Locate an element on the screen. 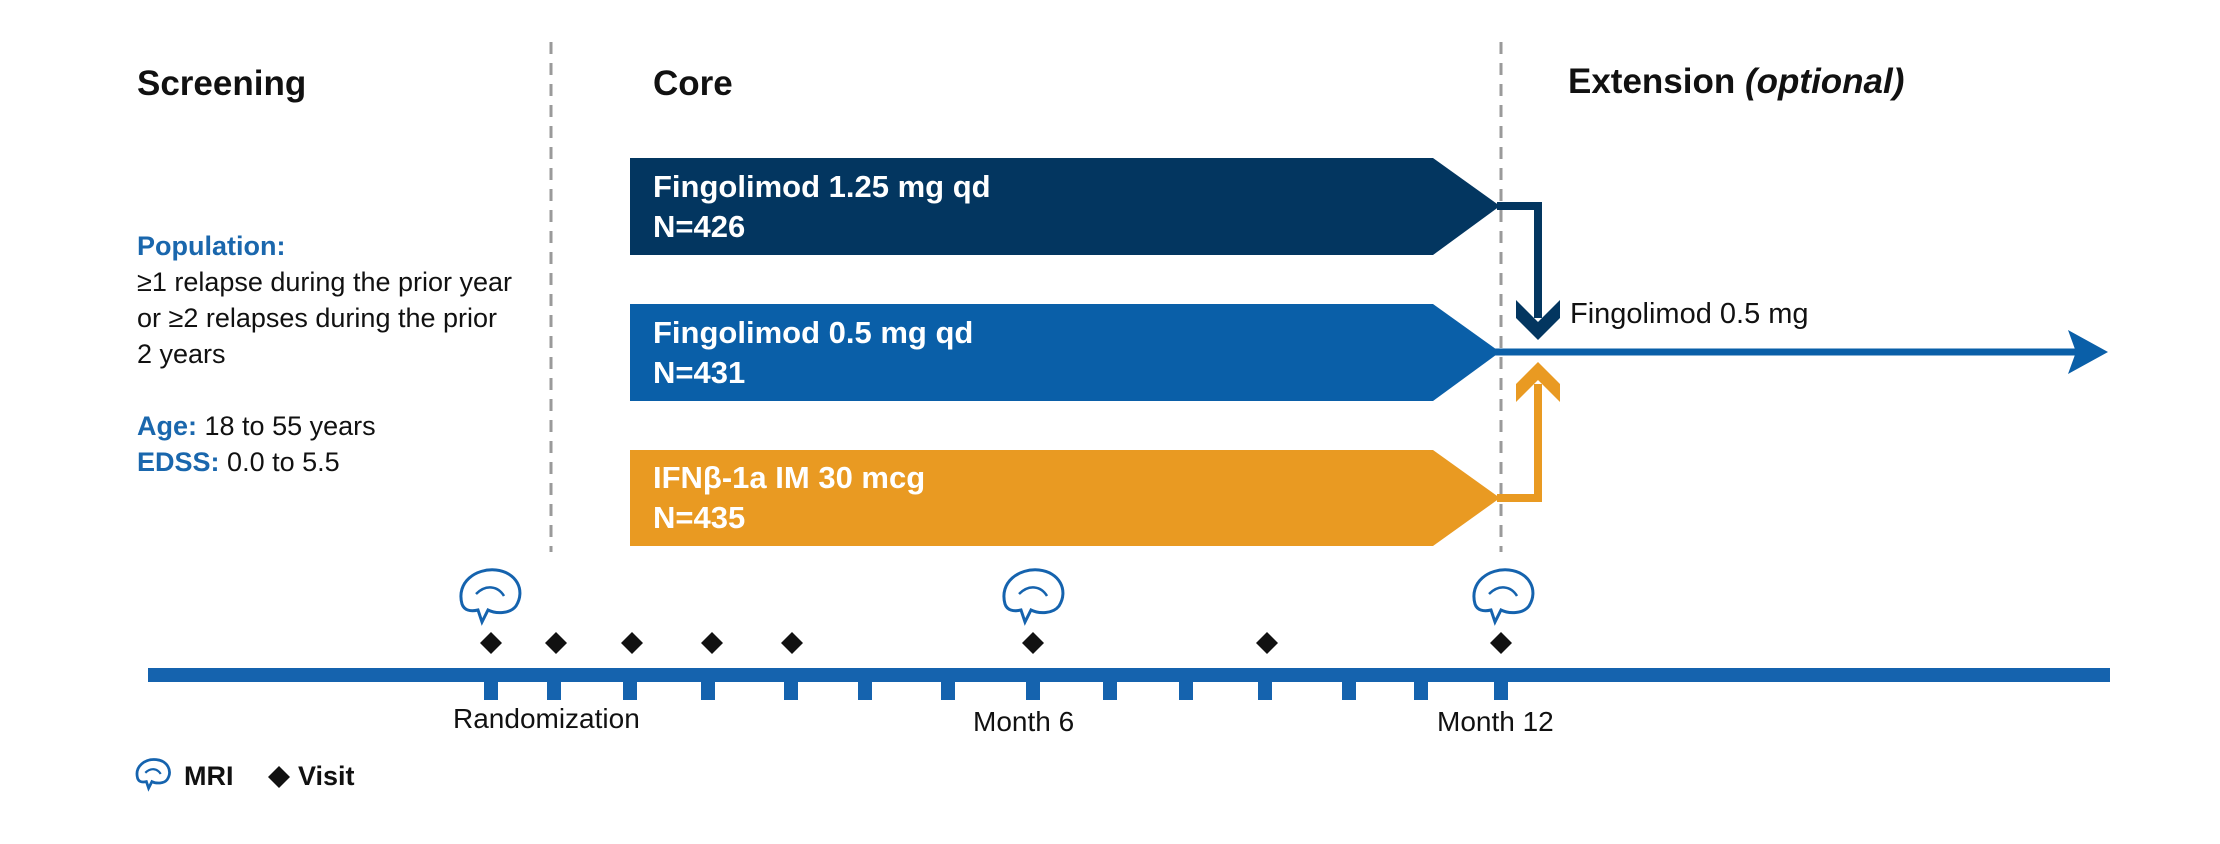 The width and height of the screenshot is (2220, 844). population-line-3: 2 years is located at coordinates (181, 354).